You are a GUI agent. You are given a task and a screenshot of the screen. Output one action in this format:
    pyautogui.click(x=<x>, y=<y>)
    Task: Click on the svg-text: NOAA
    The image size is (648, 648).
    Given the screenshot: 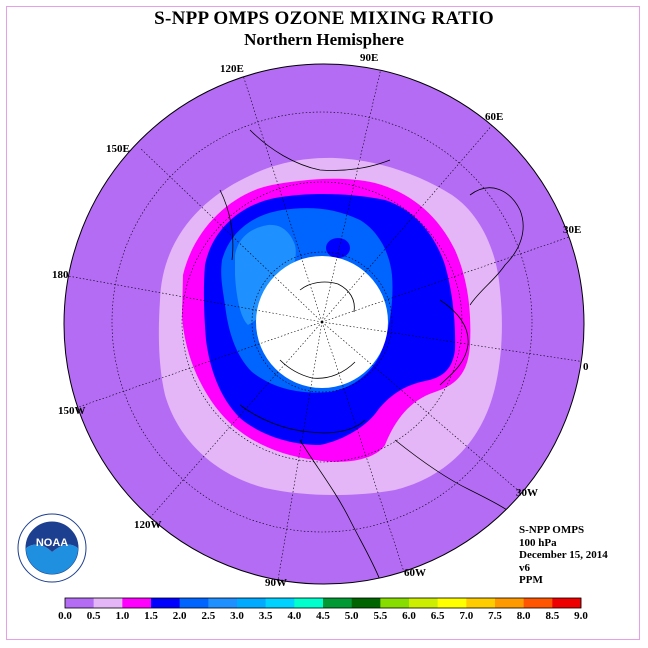 What is the action you would take?
    pyautogui.click(x=52, y=543)
    